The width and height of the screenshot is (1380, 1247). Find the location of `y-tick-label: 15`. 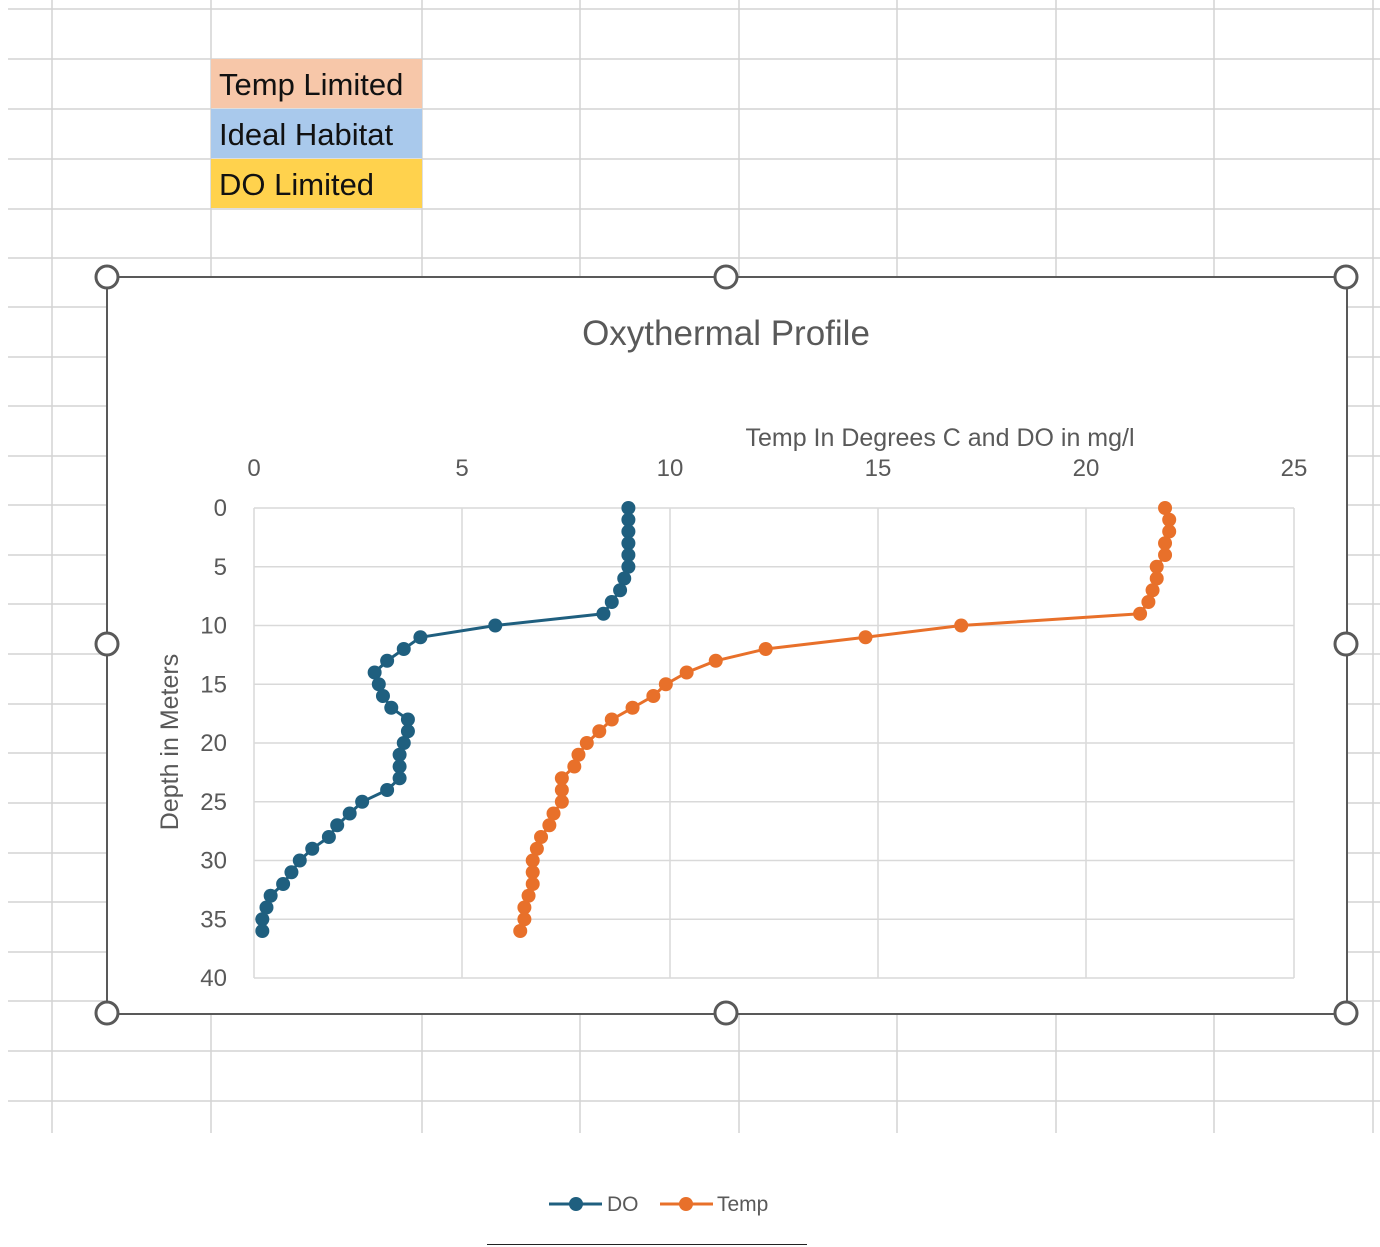

y-tick-label: 15 is located at coordinates (213, 684).